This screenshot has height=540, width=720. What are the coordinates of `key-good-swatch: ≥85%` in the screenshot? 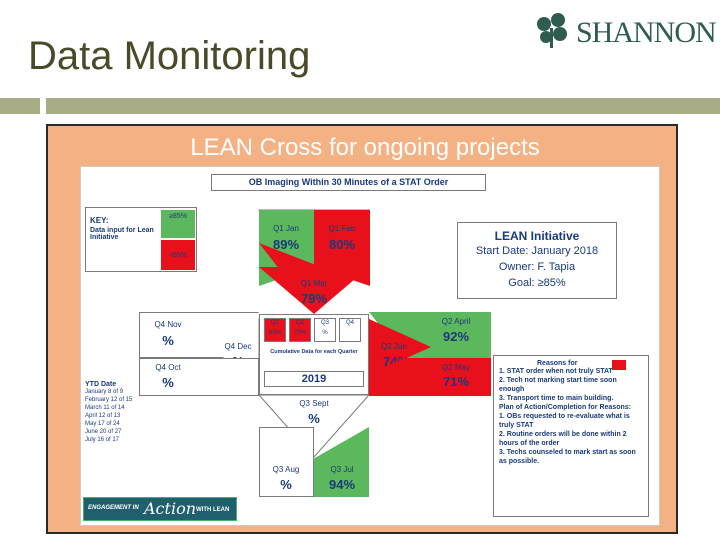 It's located at (178, 224).